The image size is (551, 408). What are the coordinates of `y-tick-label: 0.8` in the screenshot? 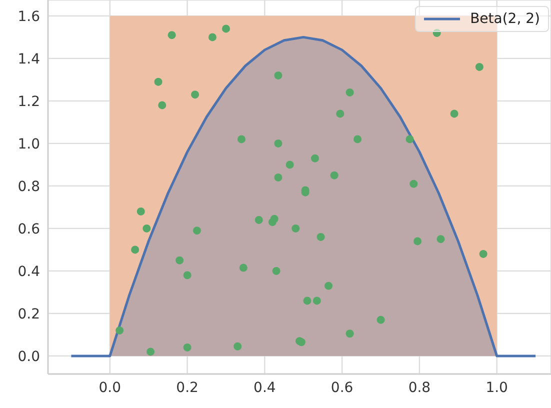 It's located at (29, 186).